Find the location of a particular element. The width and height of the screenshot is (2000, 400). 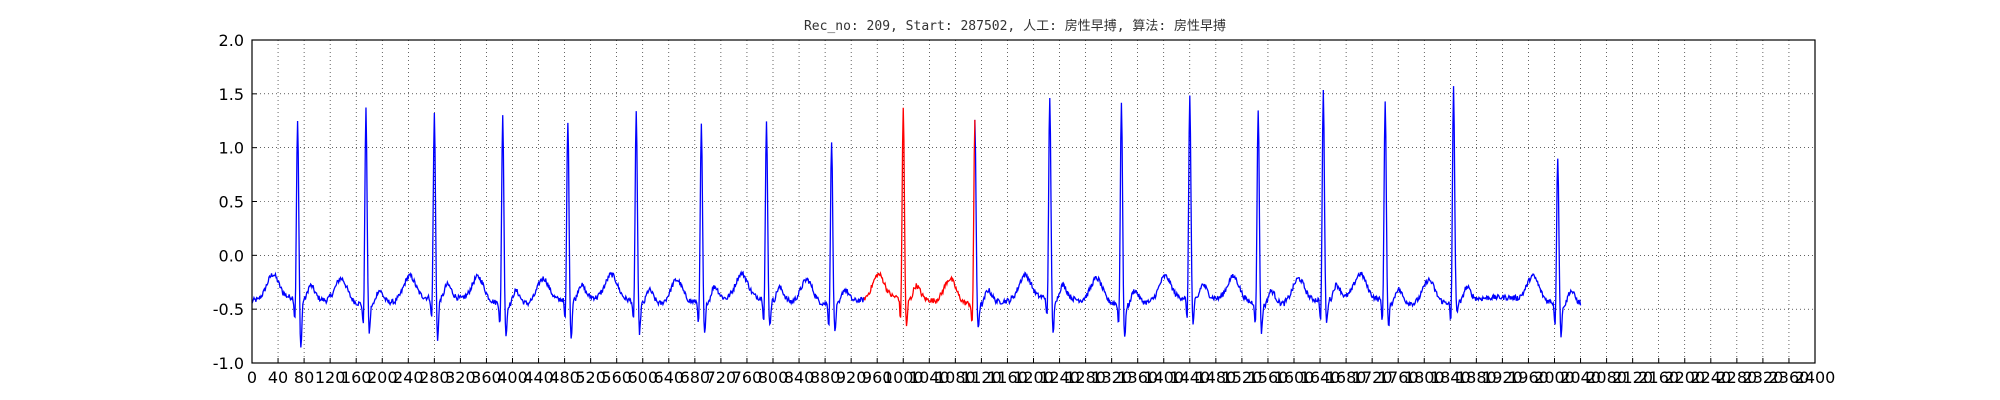

x-tick-label: 2200 is located at coordinates (1684, 377).